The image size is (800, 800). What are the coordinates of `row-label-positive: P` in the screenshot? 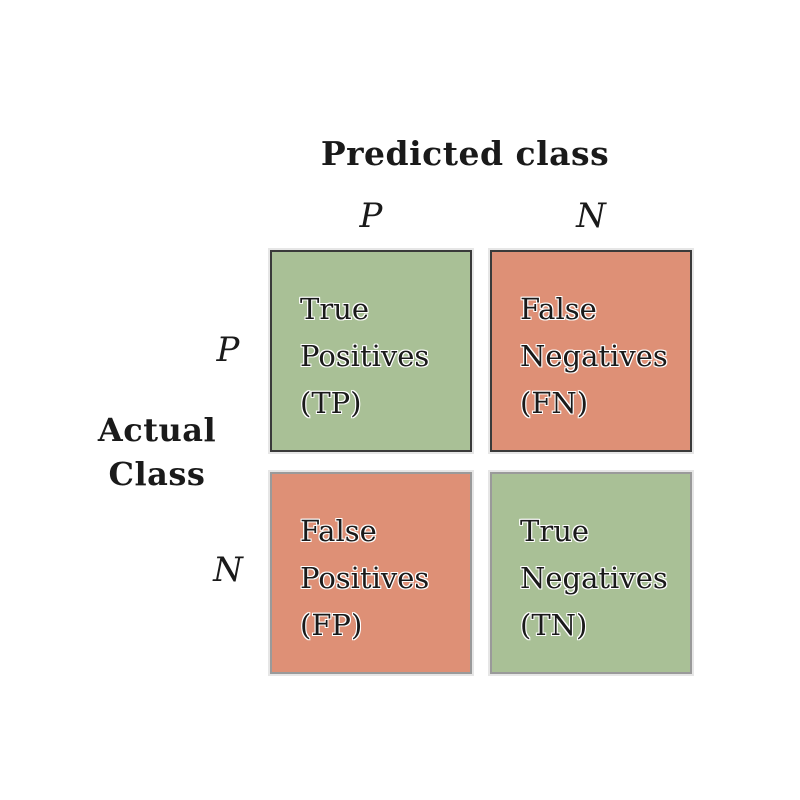 It's located at (228, 350).